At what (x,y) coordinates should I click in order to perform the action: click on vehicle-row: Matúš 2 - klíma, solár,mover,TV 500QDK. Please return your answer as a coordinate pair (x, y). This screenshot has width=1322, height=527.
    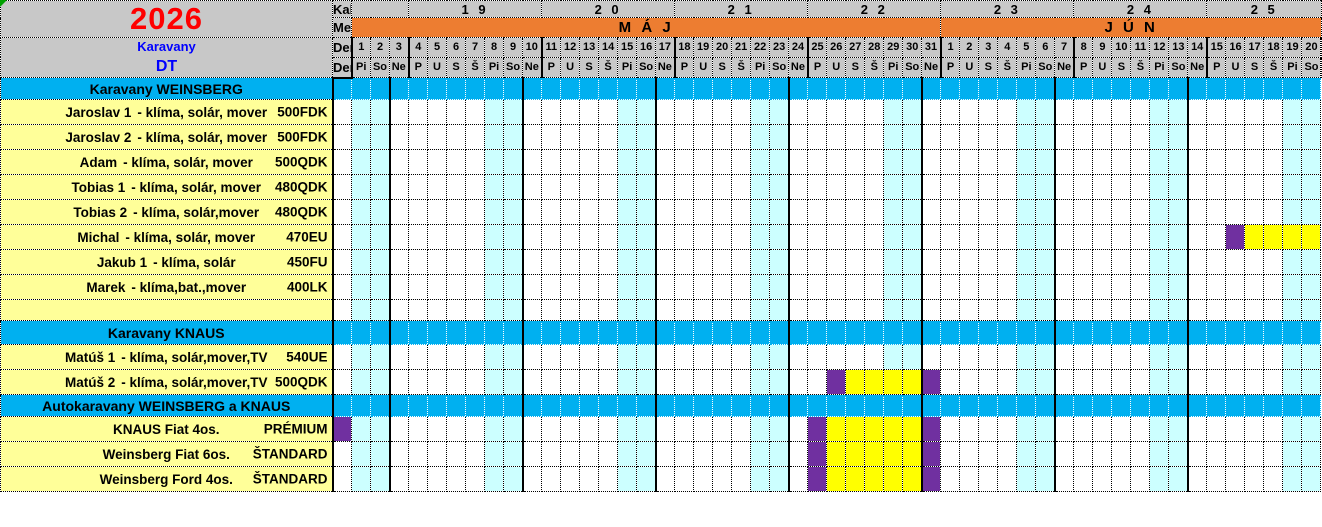
    Looking at the image, I should click on (661, 382).